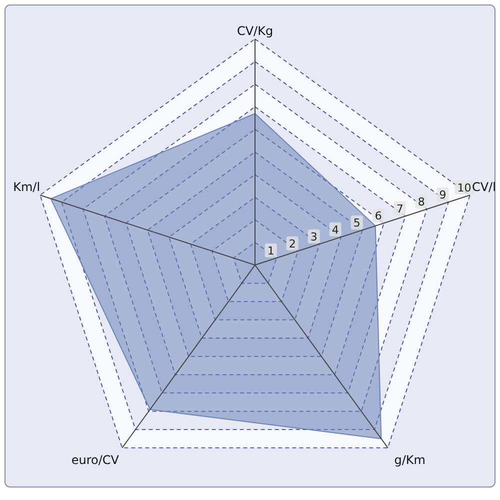  What do you see at coordinates (314, 237) in the screenshot?
I see `y-tick-label: 3` at bounding box center [314, 237].